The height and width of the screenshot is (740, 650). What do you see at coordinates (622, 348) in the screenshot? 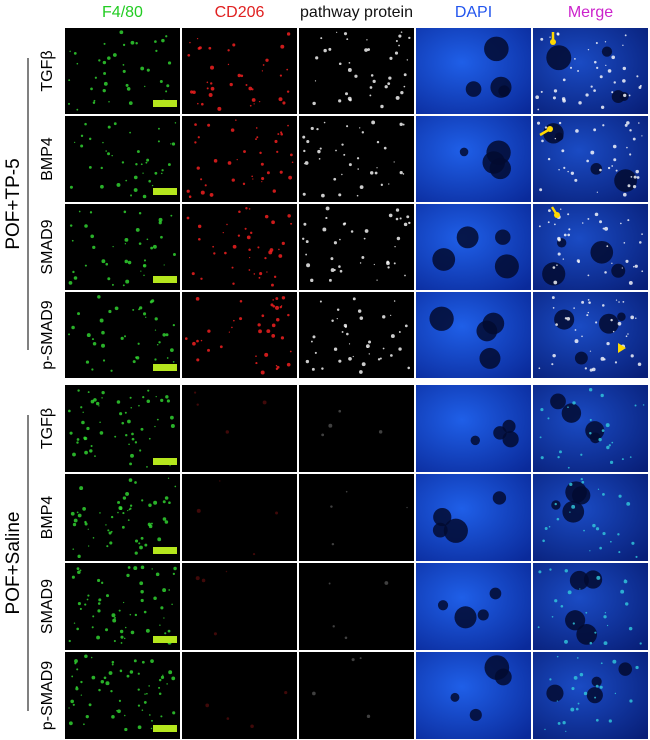
I see `arrowhead` at bounding box center [622, 348].